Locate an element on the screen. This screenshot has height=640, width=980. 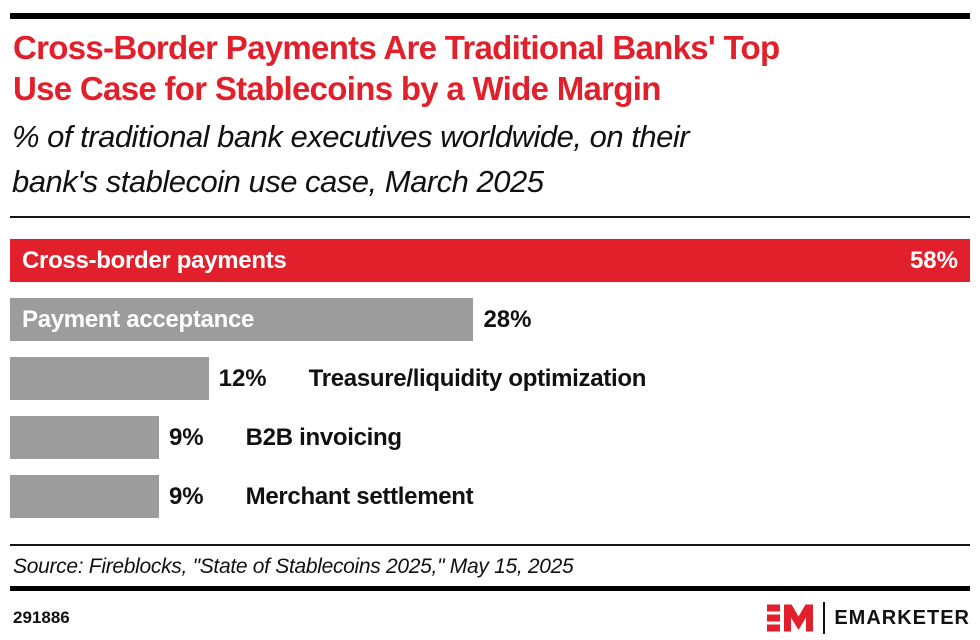
bar-label: Cross-border payments is located at coordinates (154, 260).